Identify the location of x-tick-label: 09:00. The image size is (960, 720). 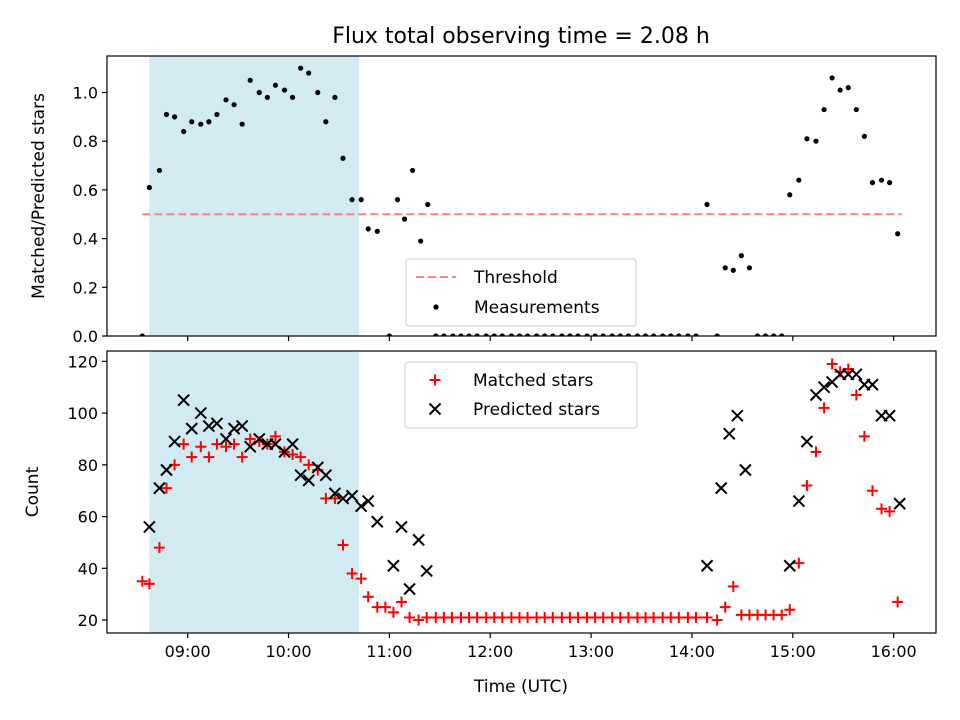
(188, 651).